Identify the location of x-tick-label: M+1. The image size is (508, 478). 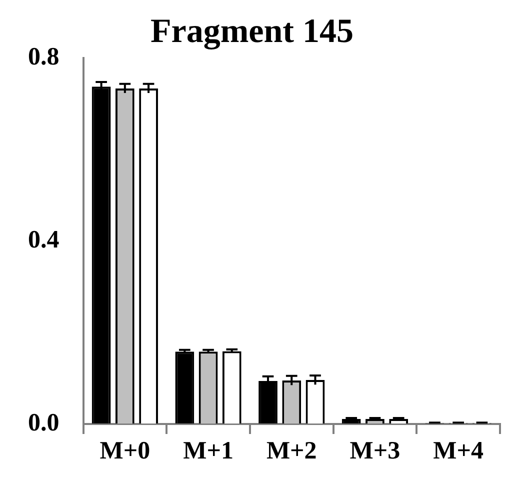
(208, 450).